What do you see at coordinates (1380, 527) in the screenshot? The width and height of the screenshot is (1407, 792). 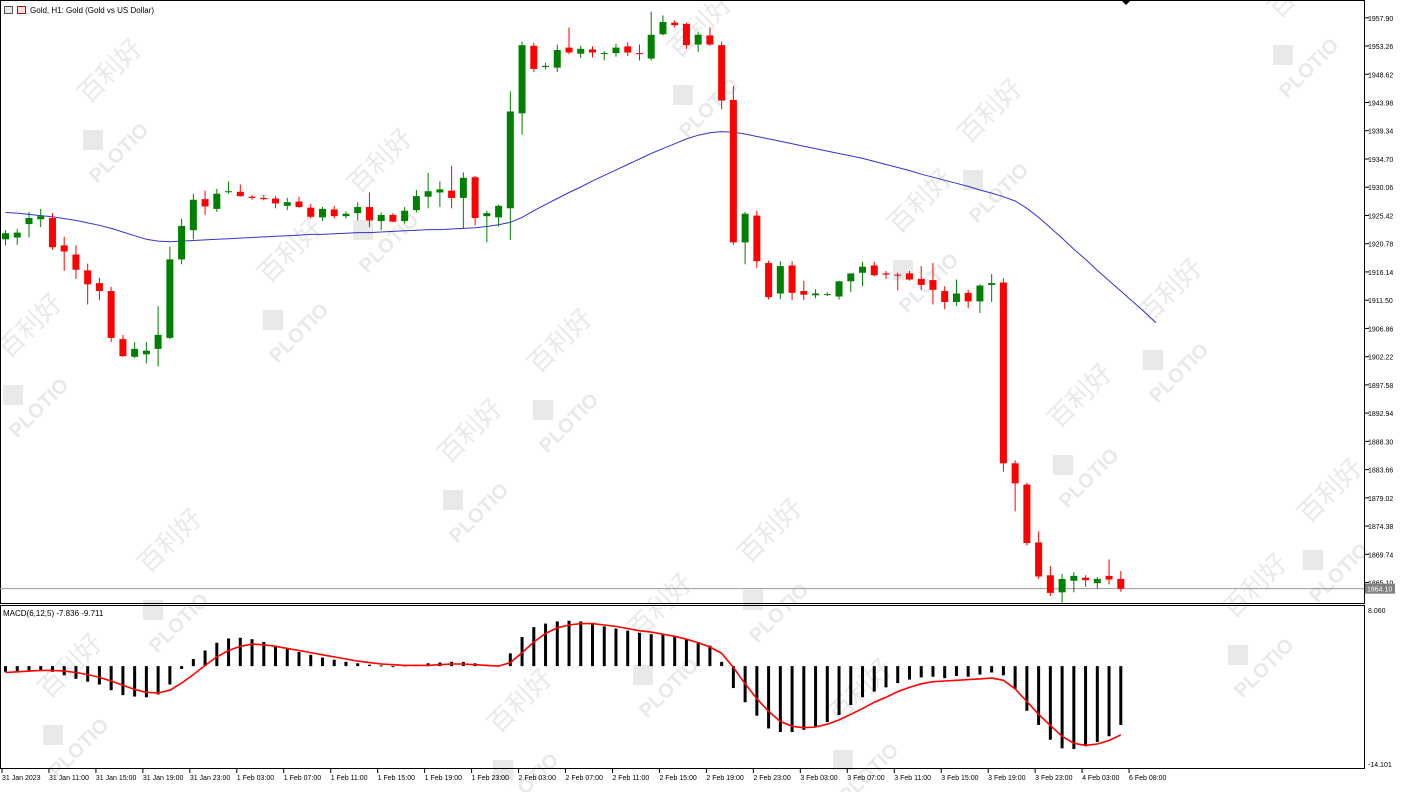 I see `price-axis-label: 1874.38` at bounding box center [1380, 527].